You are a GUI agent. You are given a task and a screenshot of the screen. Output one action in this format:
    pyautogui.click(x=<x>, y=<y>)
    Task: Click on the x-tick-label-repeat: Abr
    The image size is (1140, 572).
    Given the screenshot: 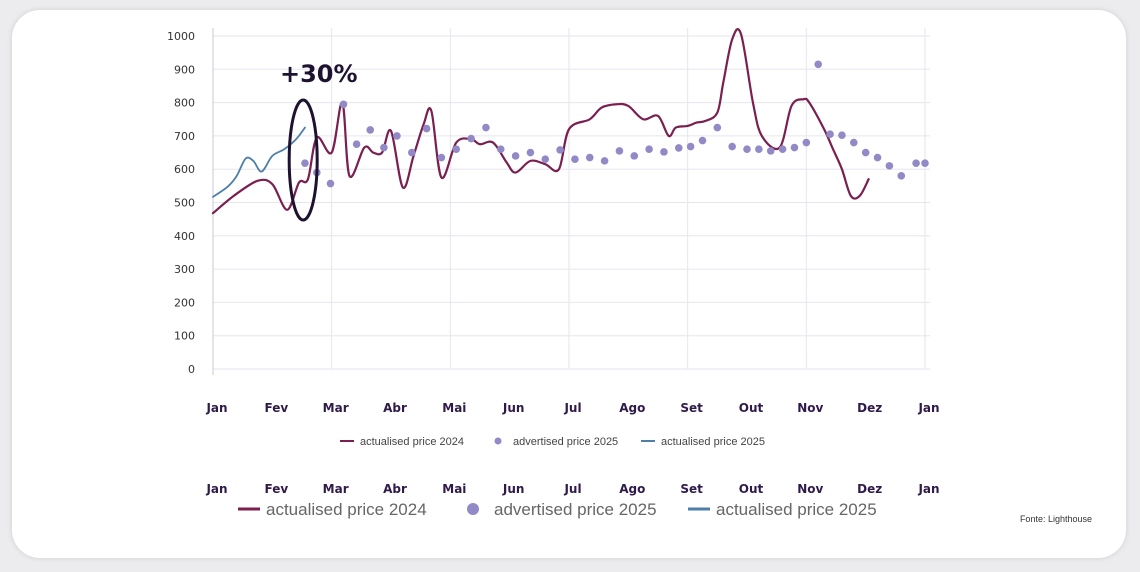 What is the action you would take?
    pyautogui.click(x=395, y=489)
    